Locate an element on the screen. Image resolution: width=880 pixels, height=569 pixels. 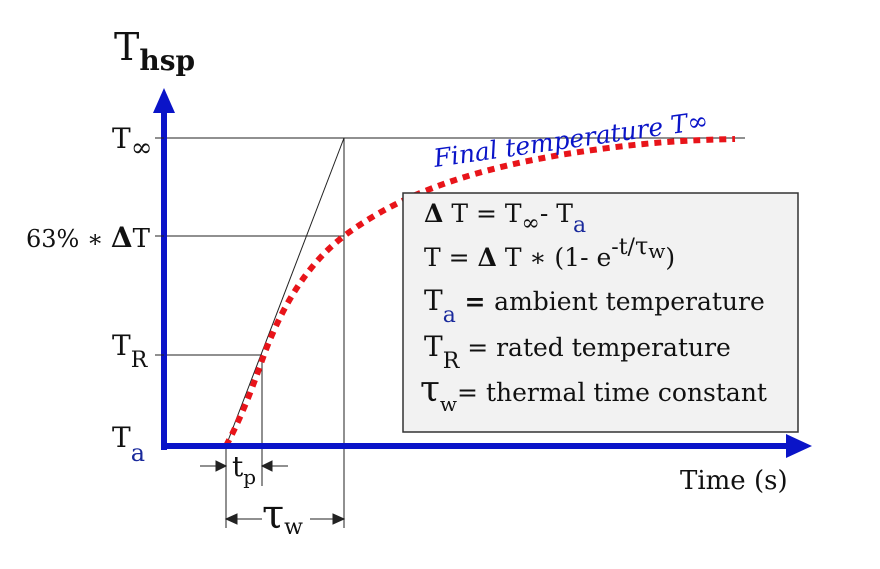
tick-63-percent: 63% ∗ ΔT is located at coordinates (88, 237).